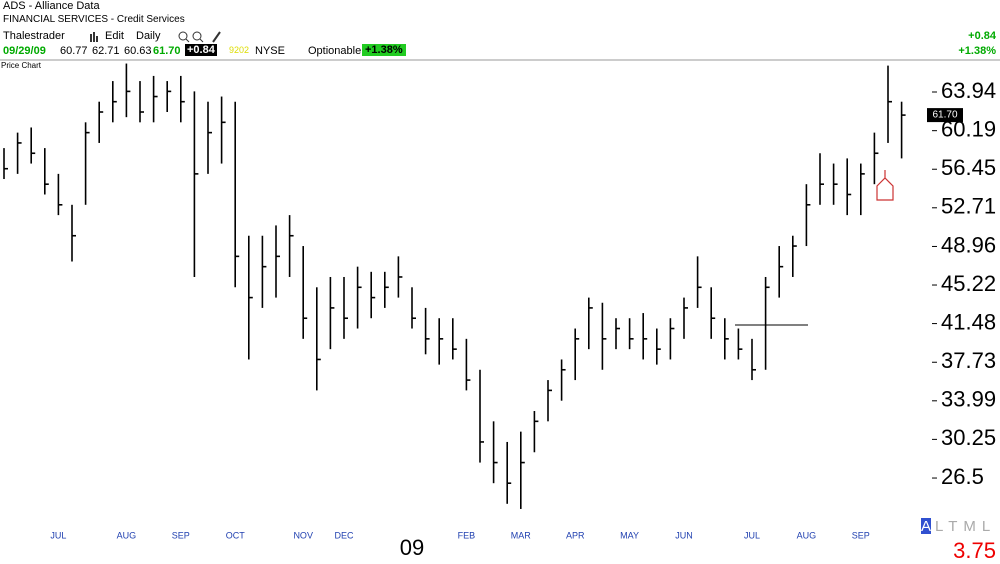 This screenshot has height=564, width=1000. I want to click on x-tick-label: FEB, so click(467, 535).